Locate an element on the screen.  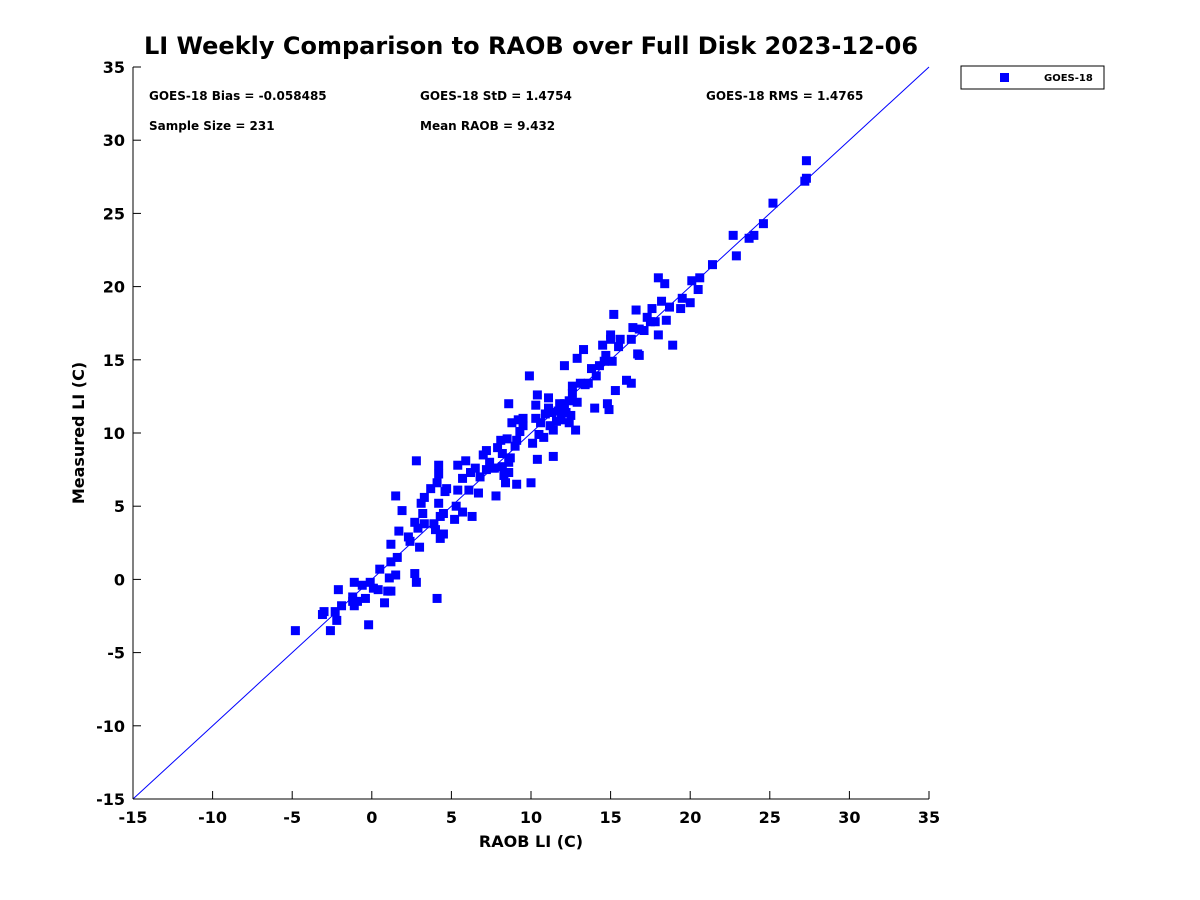
x-tick-label: -15 is located at coordinates (133, 817).